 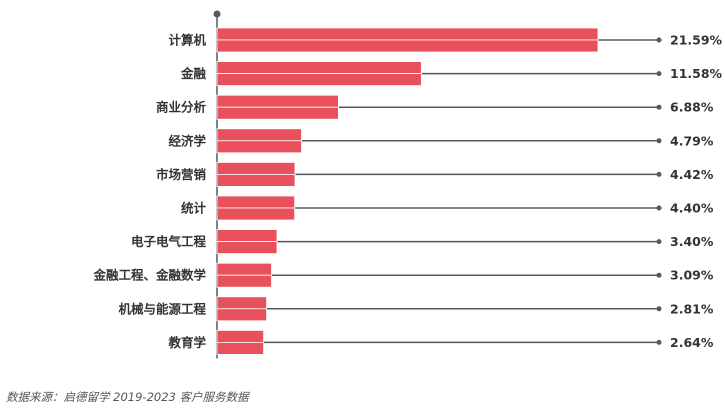 What do you see at coordinates (692, 140) in the screenshot?
I see `value-label: 4.79%` at bounding box center [692, 140].